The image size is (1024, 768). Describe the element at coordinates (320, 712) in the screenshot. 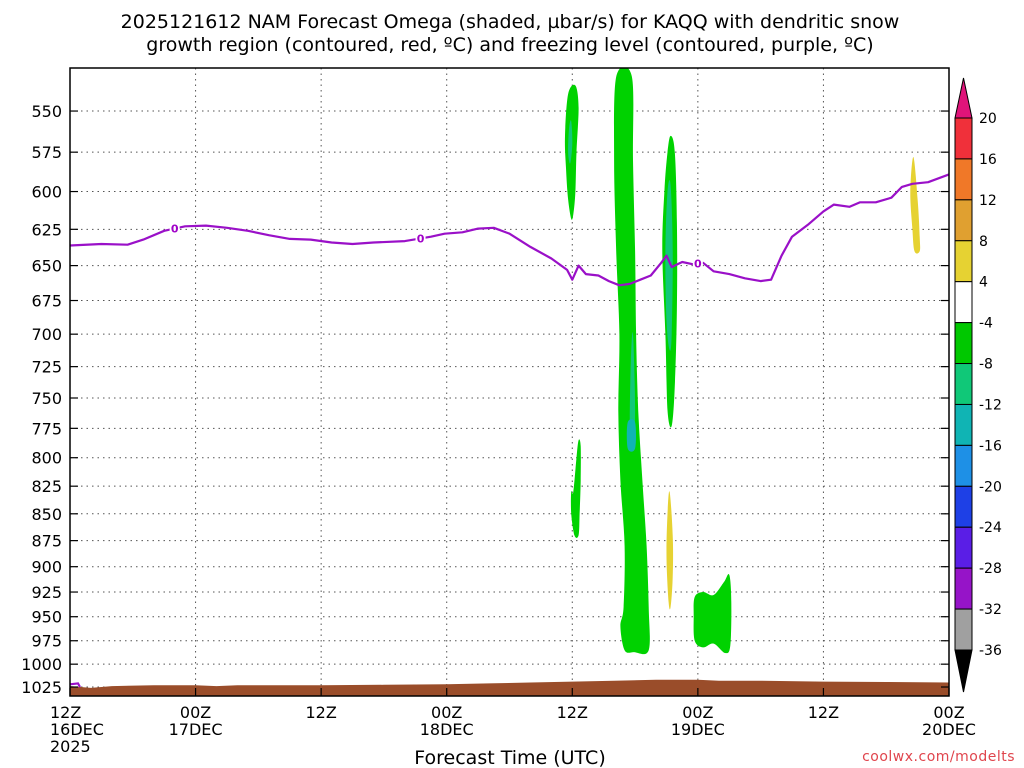

I see `x-tick-label-24-line1: 12Z` at that location.